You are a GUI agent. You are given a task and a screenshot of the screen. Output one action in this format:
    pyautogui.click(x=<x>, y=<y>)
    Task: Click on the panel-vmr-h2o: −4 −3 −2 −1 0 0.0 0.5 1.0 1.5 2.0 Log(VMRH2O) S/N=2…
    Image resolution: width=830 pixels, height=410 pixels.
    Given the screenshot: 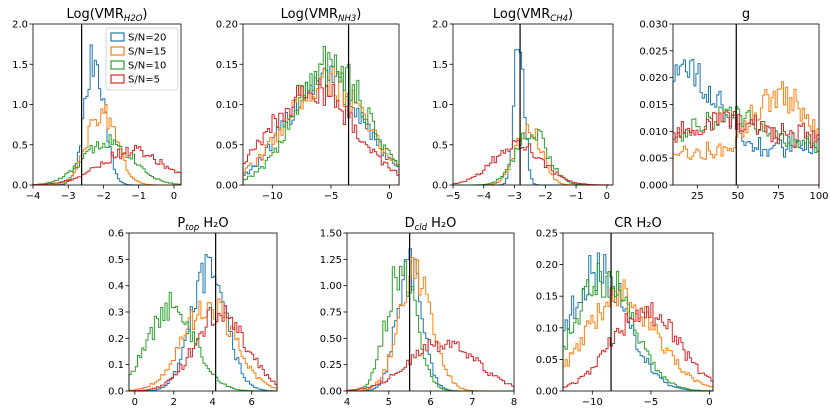 What is the action you would take?
    pyautogui.click(x=97, y=104)
    